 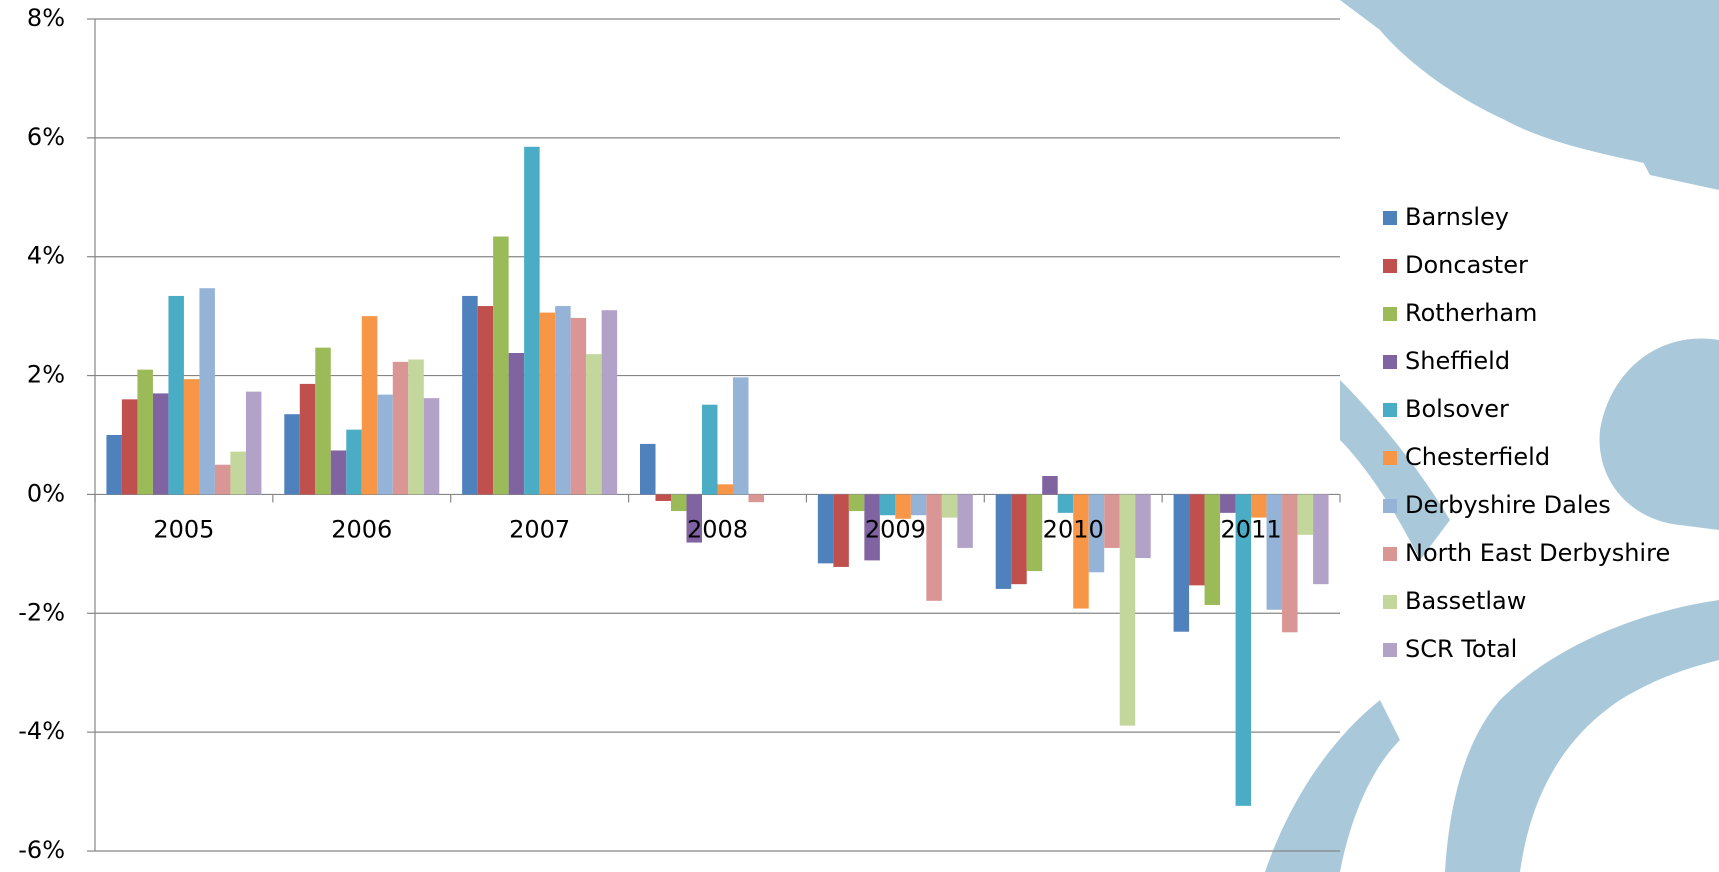 I want to click on legend-label: SCR Total, so click(x=1461, y=649).